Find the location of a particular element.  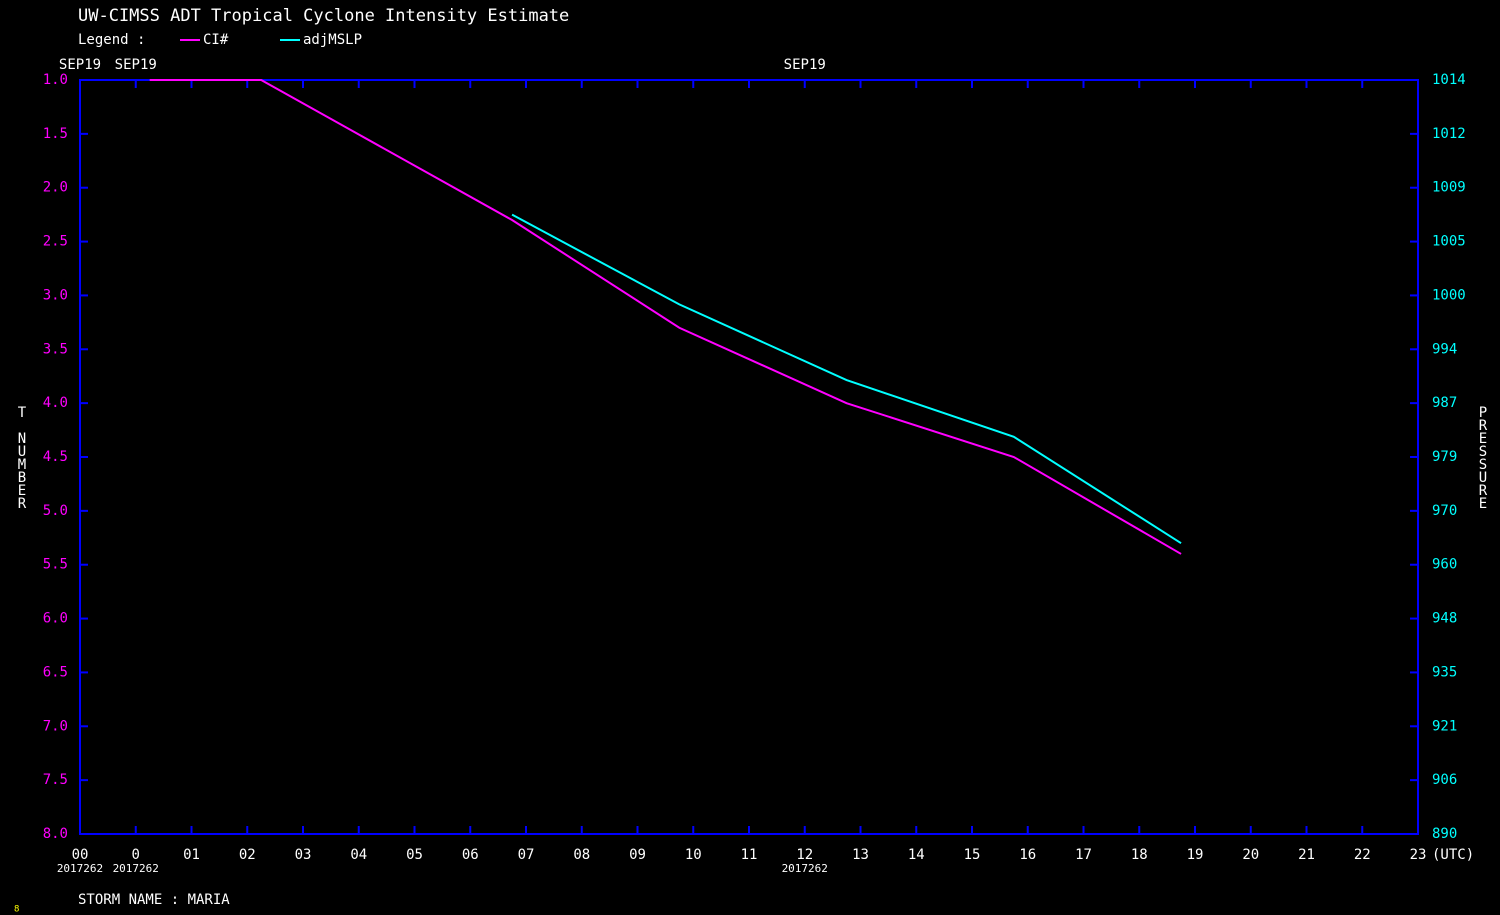

y-tick-label: 3.0 is located at coordinates (55, 295).